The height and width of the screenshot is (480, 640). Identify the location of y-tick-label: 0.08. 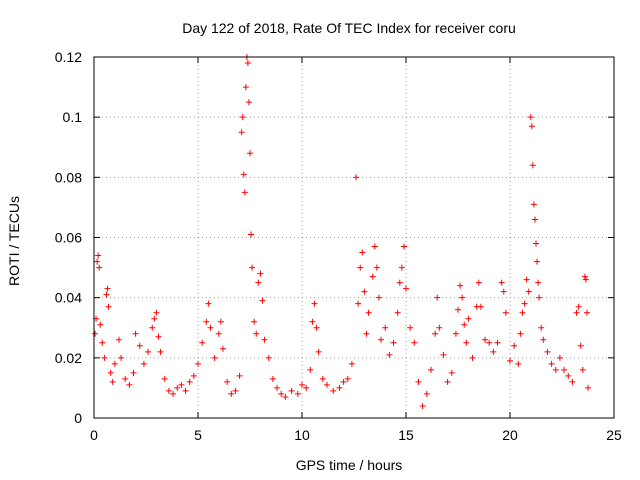
(68, 177).